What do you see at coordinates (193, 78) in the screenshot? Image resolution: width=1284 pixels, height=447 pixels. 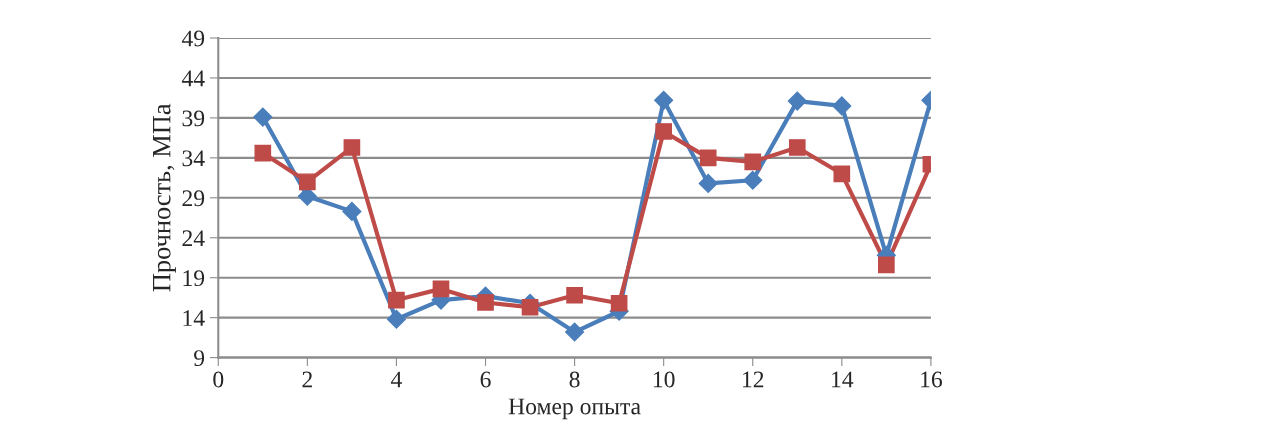 I see `y-tick-label: 44` at bounding box center [193, 78].